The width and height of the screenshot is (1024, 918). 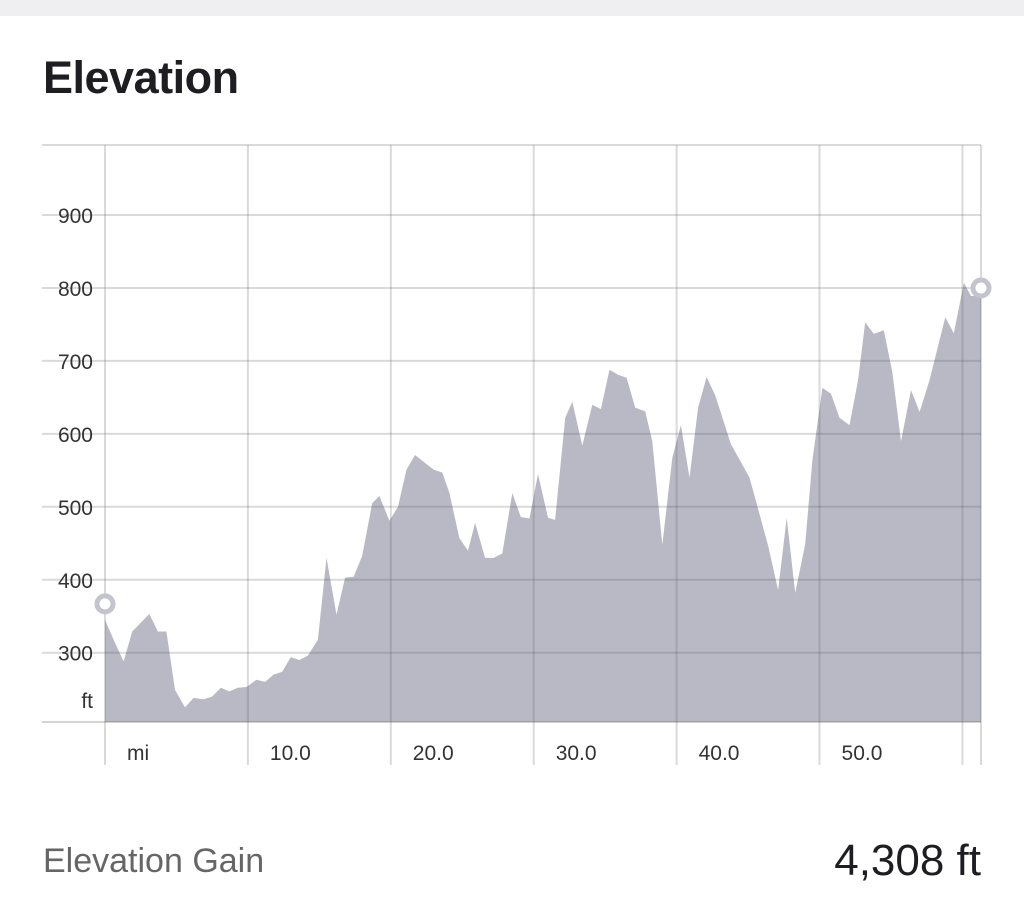 I want to click on start-marker, so click(x=105, y=604).